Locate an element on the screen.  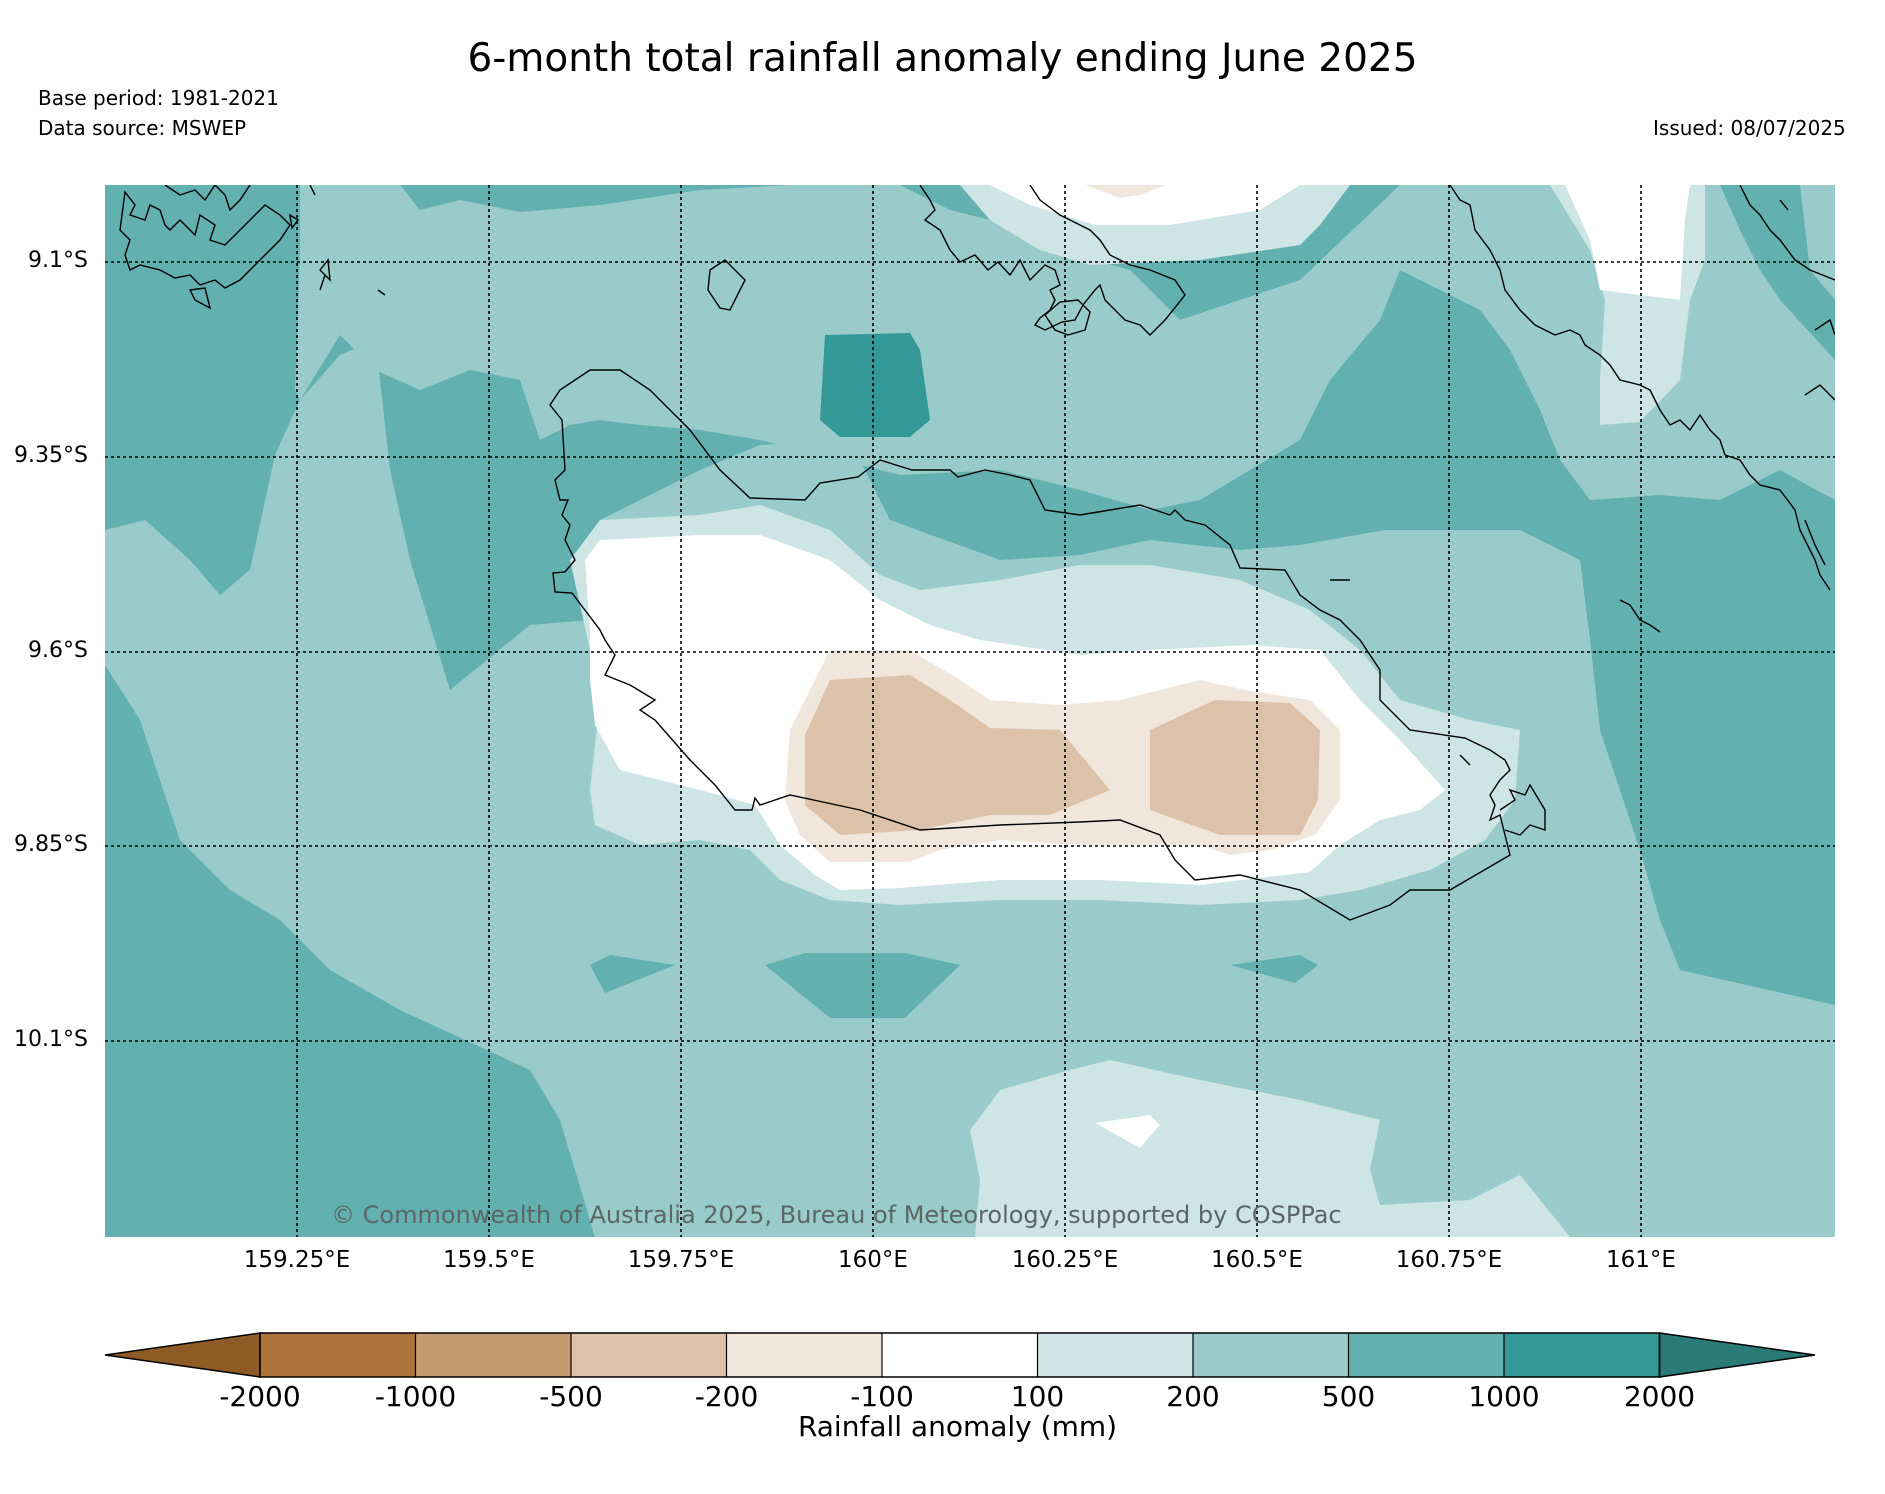
lat-label-9-1: 9.1°S is located at coordinates (58, 260).